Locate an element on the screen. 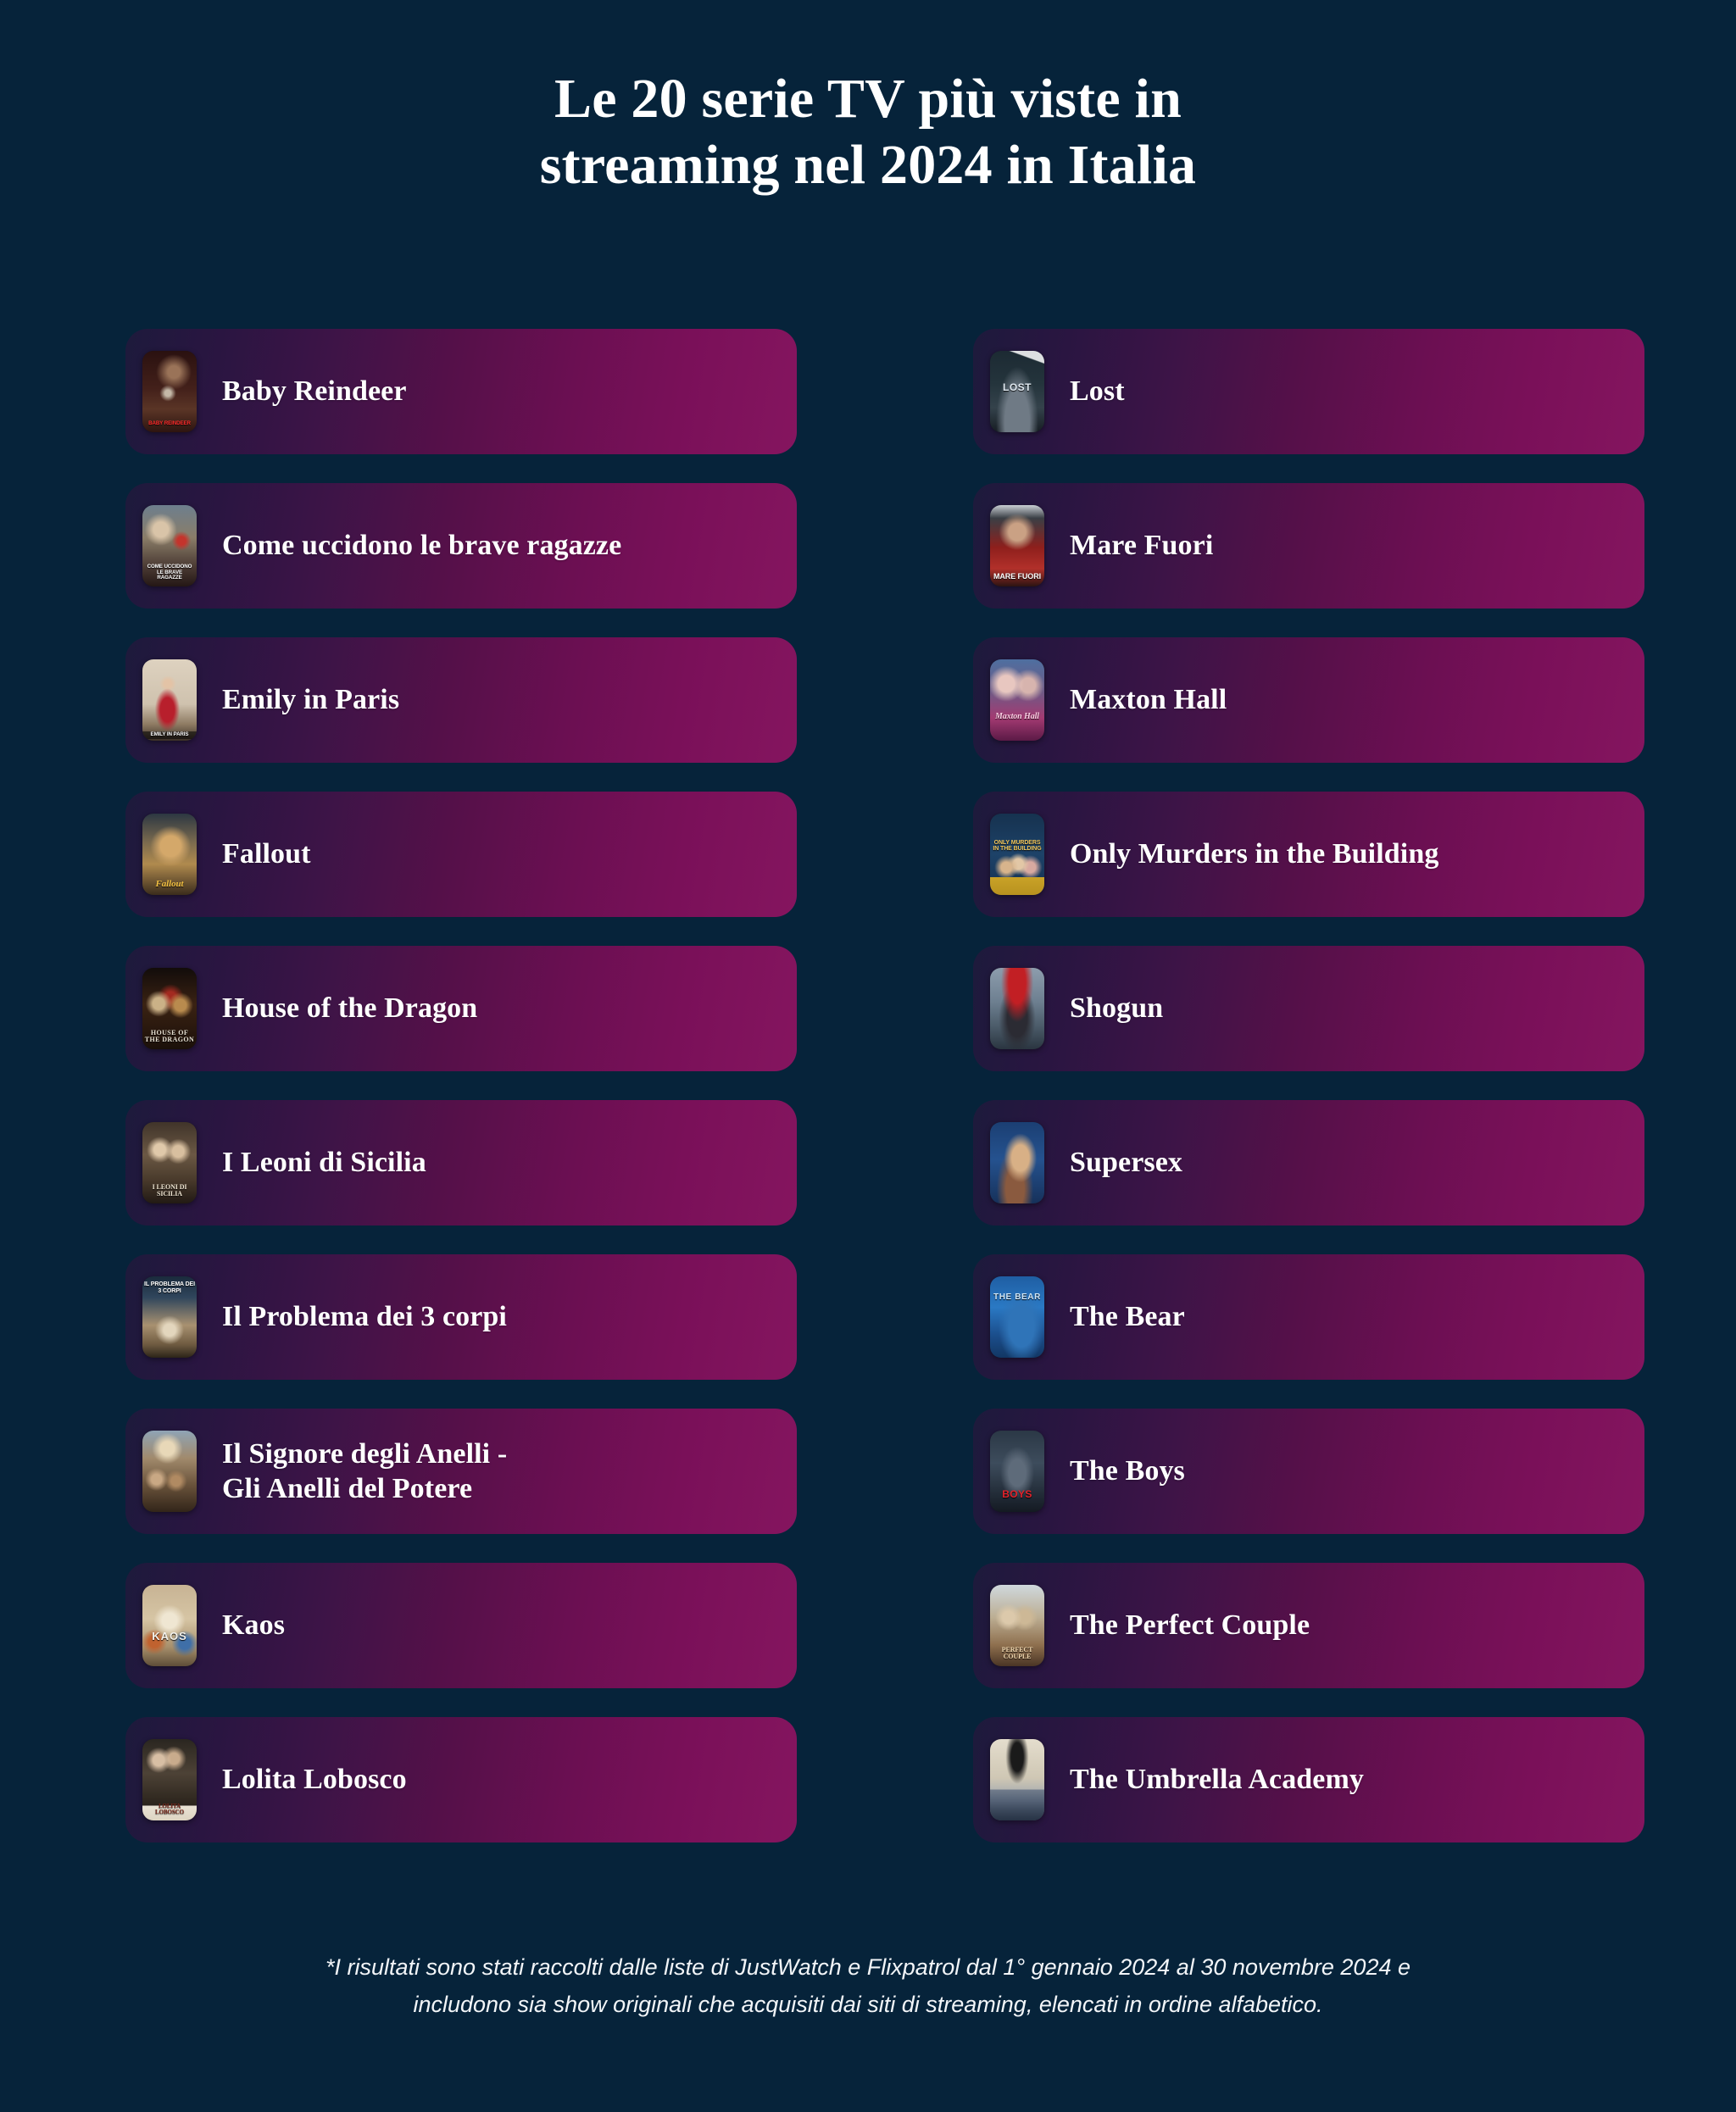  series-title: Shogun is located at coordinates (1117, 1008).